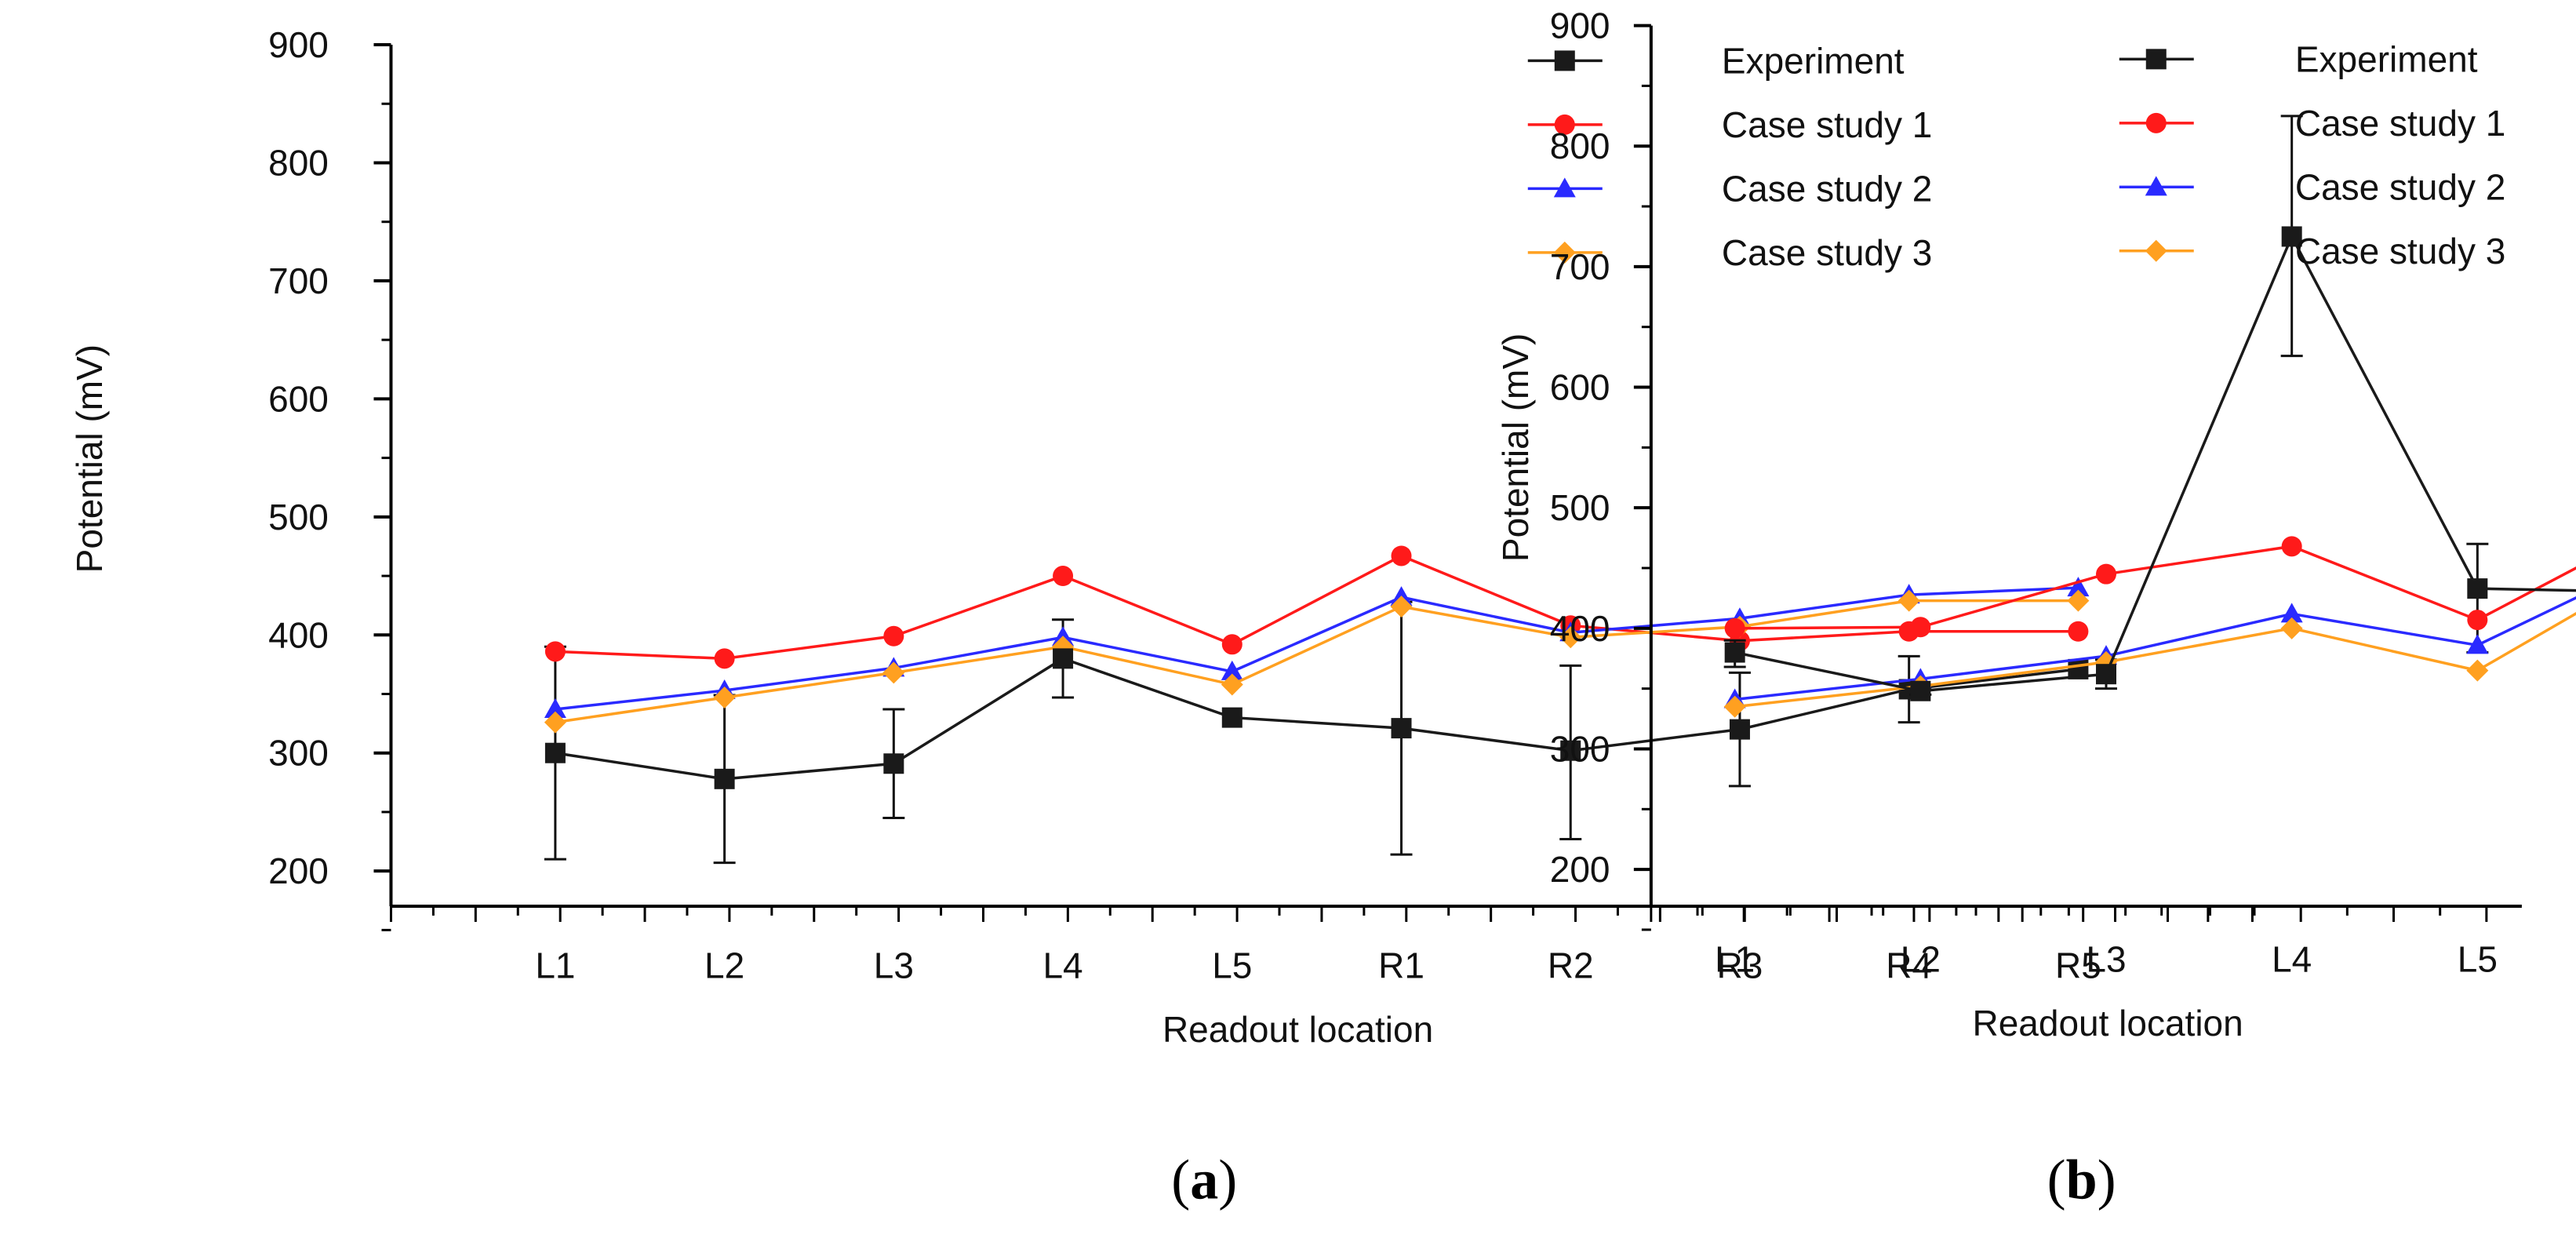 The height and width of the screenshot is (1253, 2576). Describe the element at coordinates (893, 636) in the screenshot. I see `point-case-study-1-l3` at that location.